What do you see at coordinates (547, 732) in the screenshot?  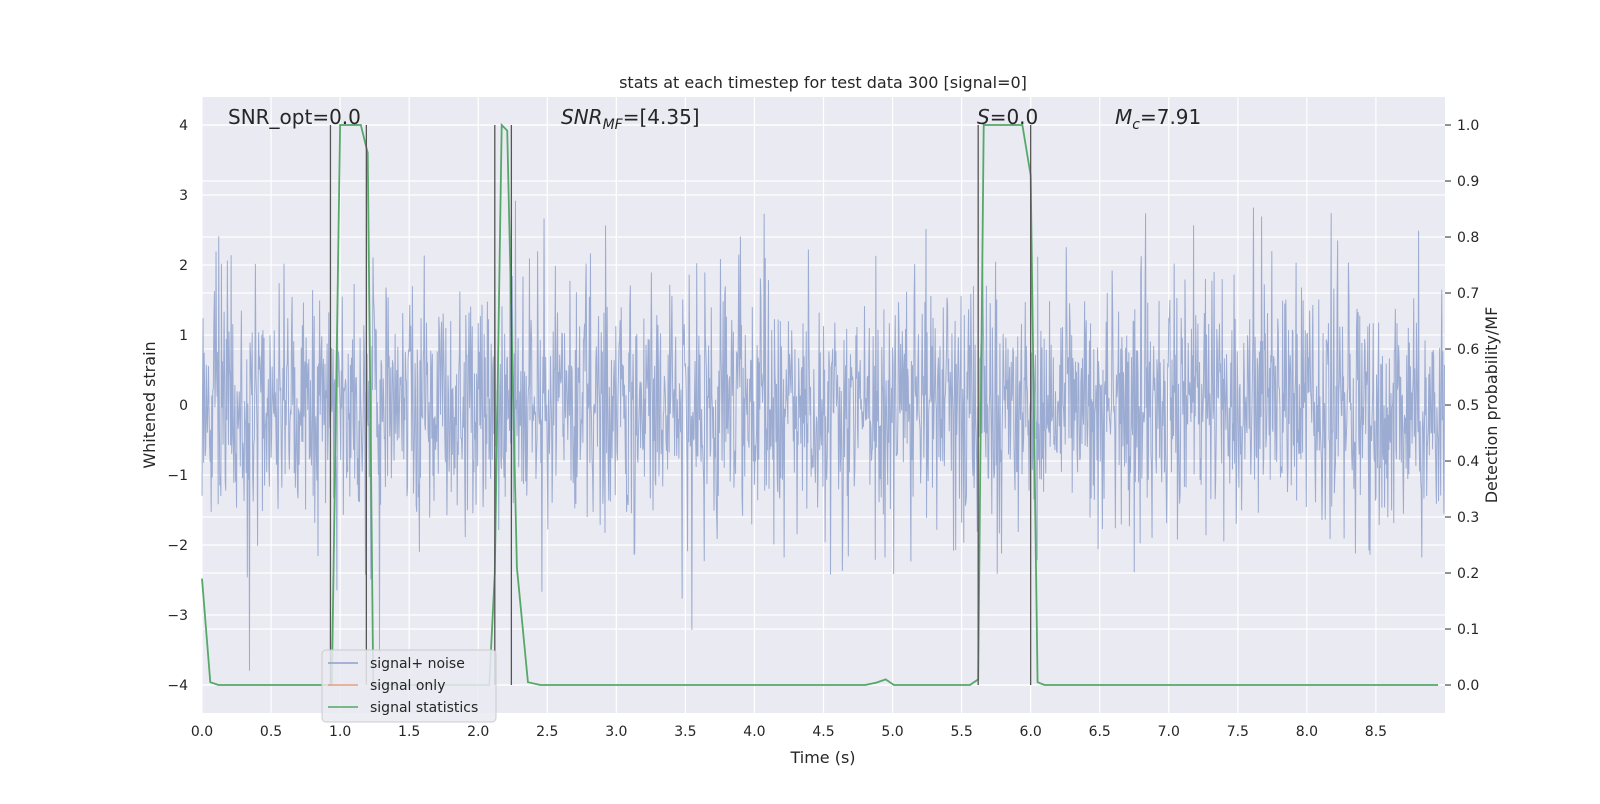 I see `x-tick-label: 2.5` at bounding box center [547, 732].